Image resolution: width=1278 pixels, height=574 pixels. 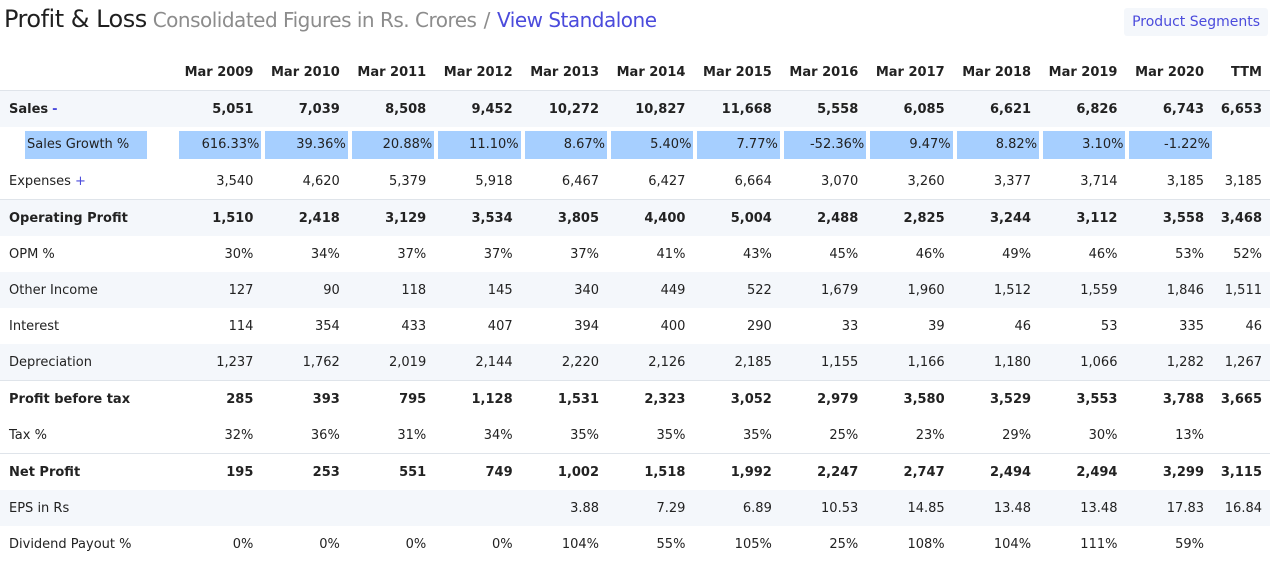 What do you see at coordinates (32, 254) in the screenshot?
I see `row-label-text: OPM %` at bounding box center [32, 254].